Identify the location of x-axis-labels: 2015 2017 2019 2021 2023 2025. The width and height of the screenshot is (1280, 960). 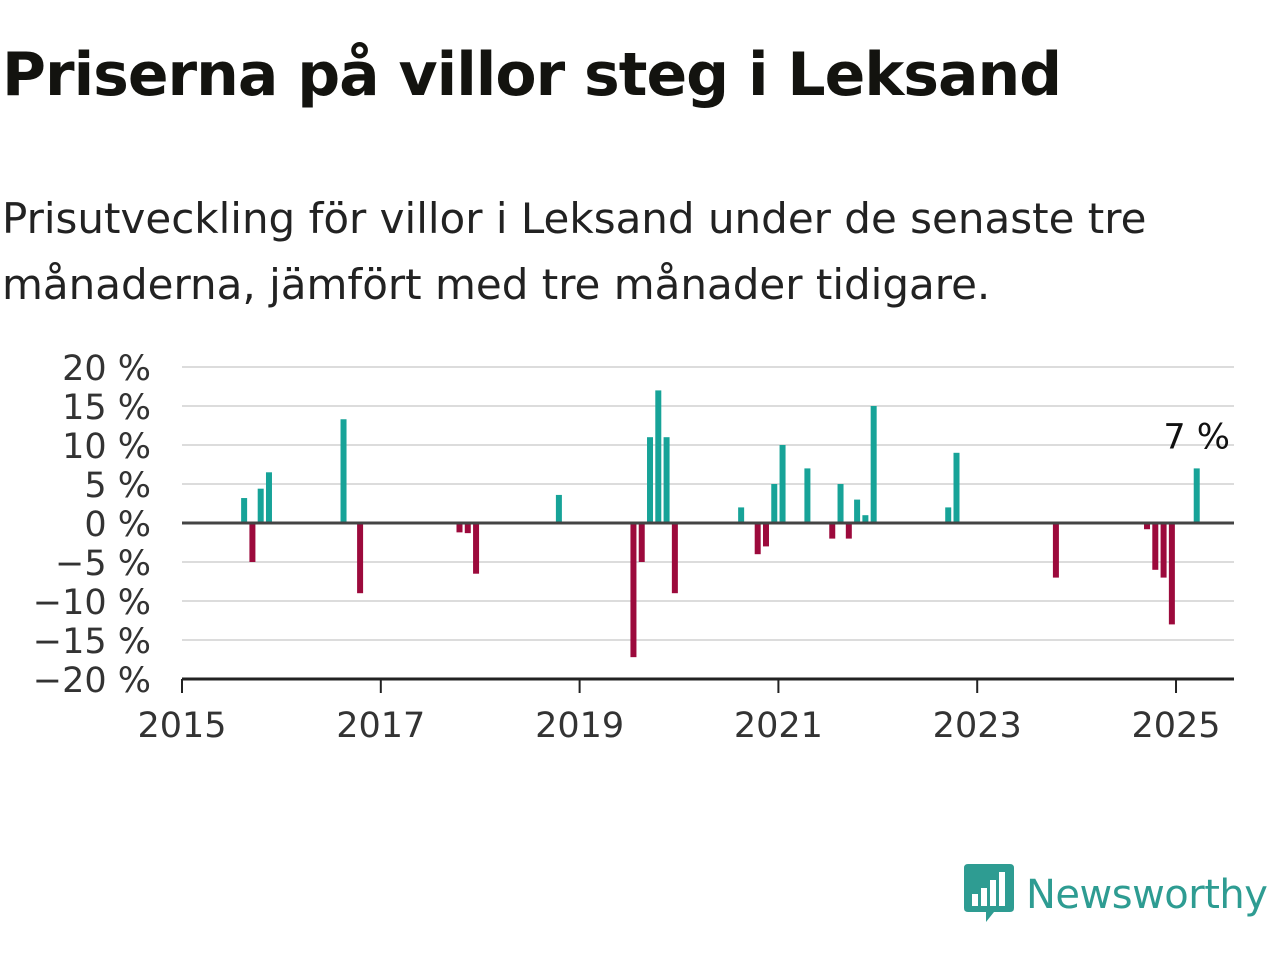
(678, 726).